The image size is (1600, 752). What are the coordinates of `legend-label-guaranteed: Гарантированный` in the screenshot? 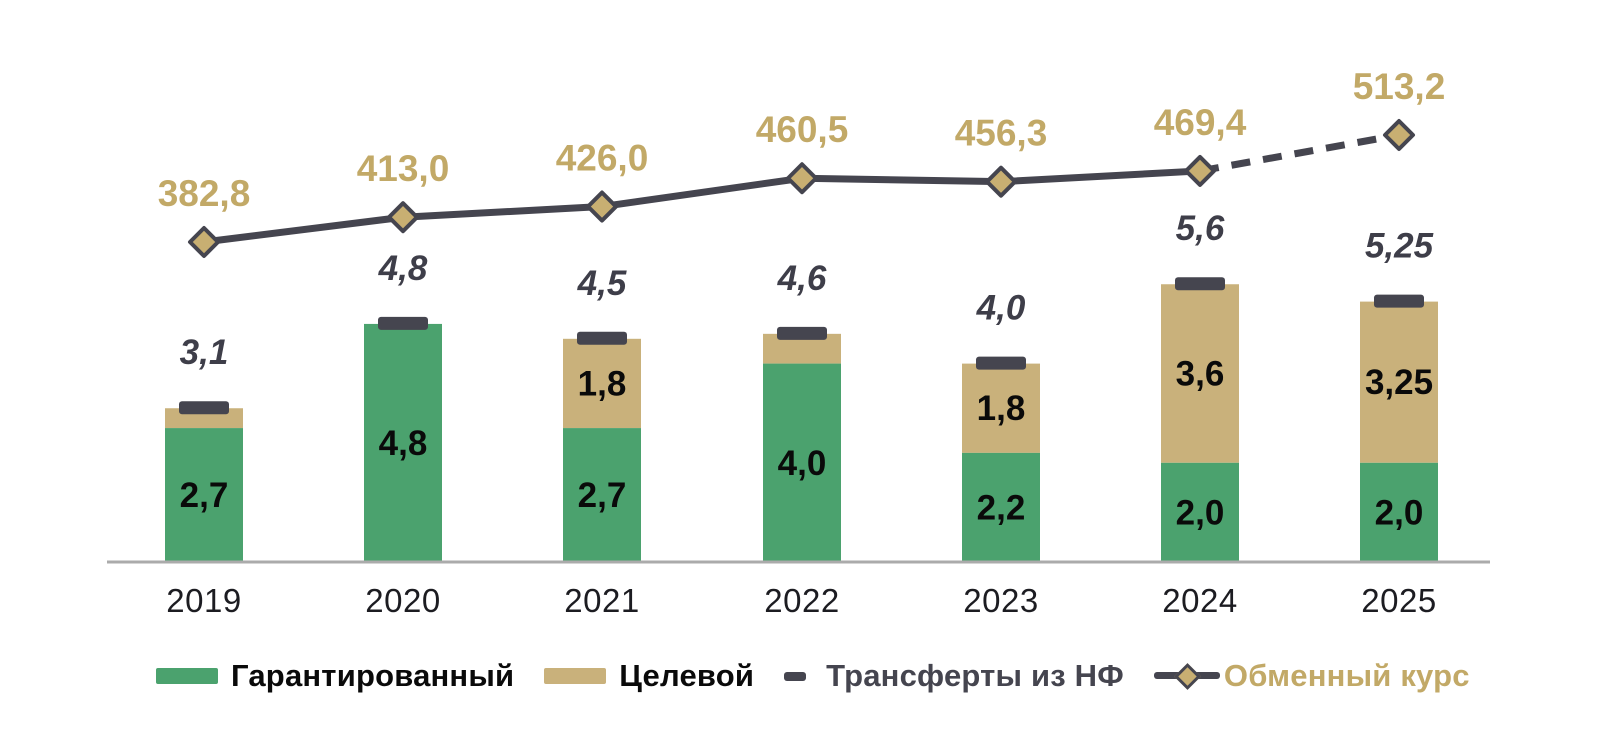 It's located at (373, 675).